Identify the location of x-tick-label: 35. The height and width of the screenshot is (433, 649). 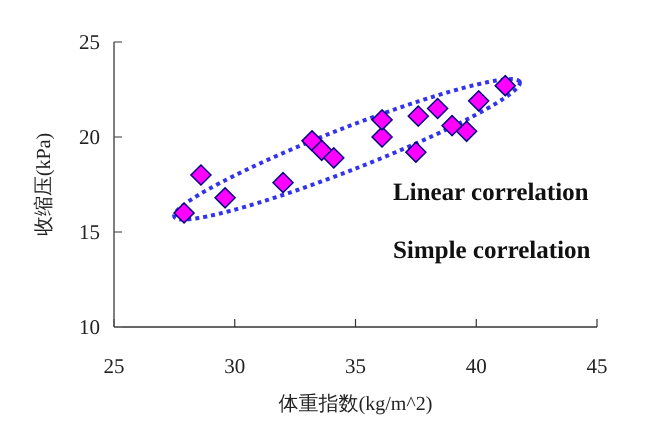
(355, 366).